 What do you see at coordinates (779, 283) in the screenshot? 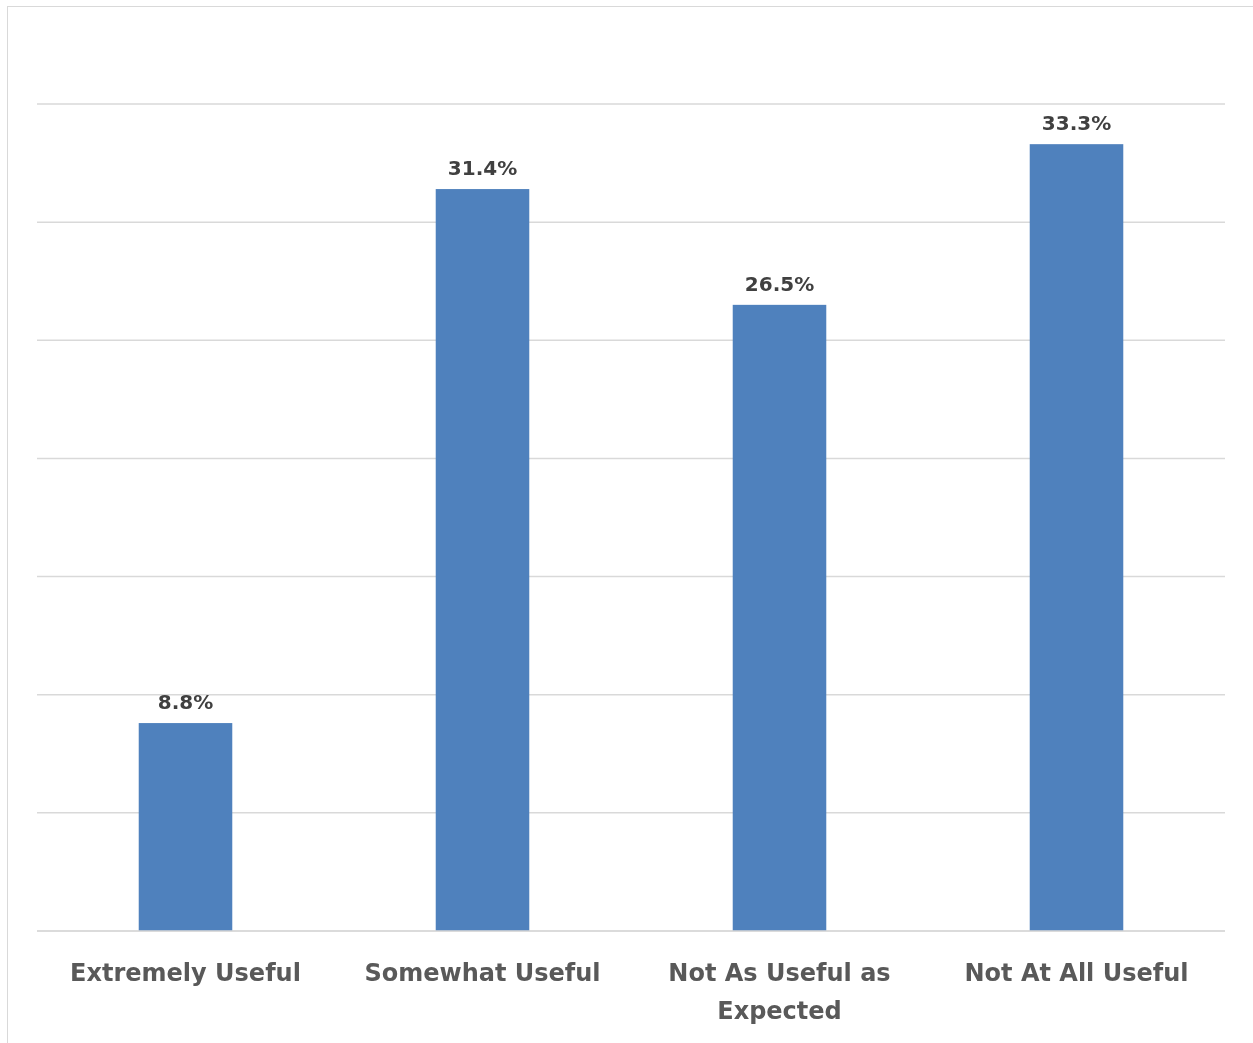
I see `data-label: 26.5%` at bounding box center [779, 283].